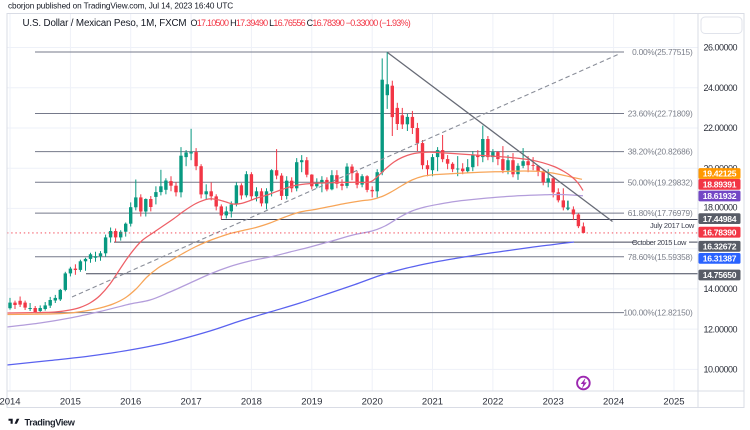 The width and height of the screenshot is (750, 430). I want to click on svg-text: 0.00%(25.77515), so click(662, 52).